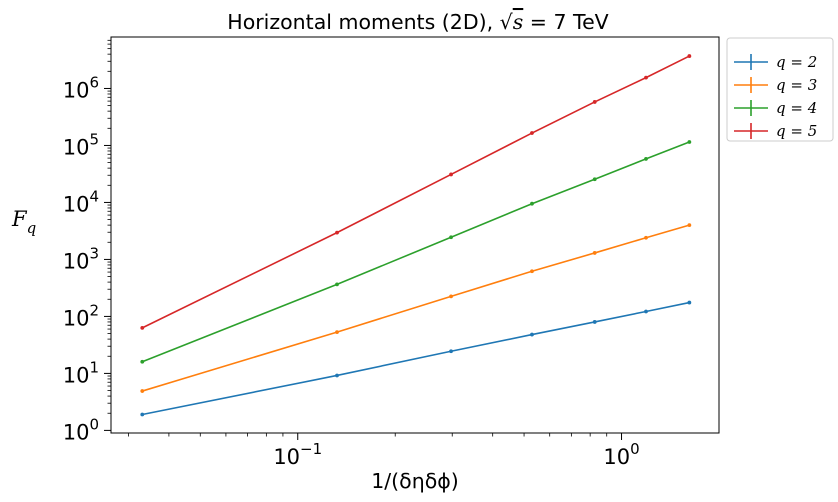 Image resolution: width=838 pixels, height=502 pixels. I want to click on series-line, so click(416, 358).